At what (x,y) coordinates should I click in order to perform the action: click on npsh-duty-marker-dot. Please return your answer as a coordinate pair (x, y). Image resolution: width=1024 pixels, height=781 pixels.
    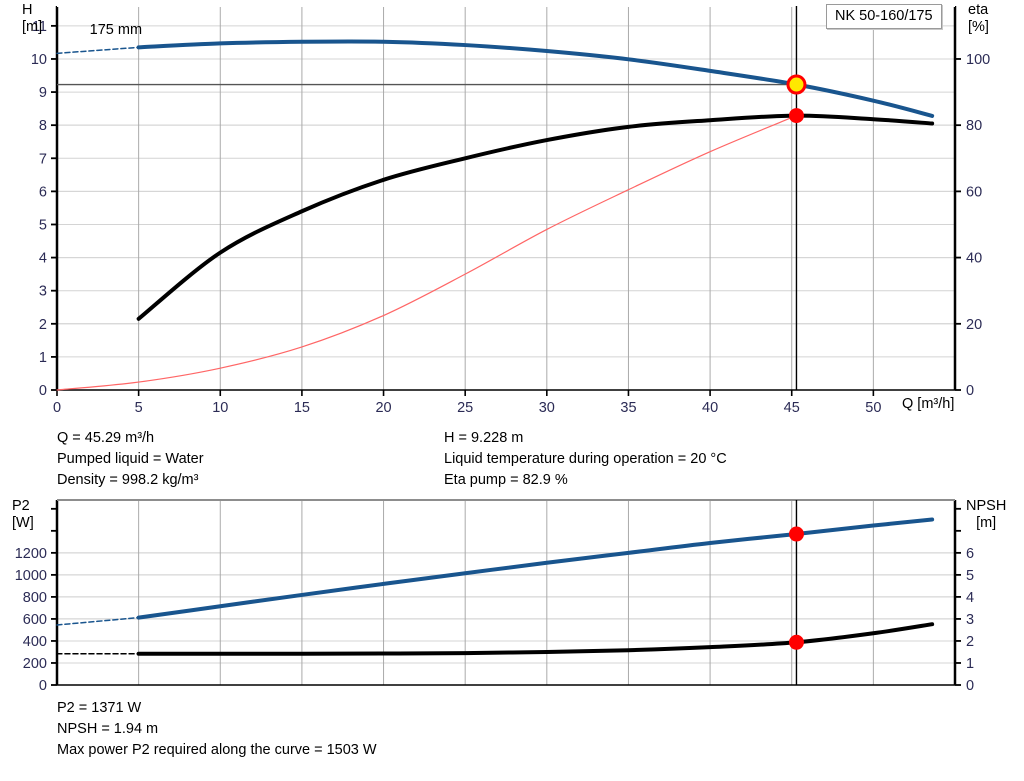
    Looking at the image, I should click on (796, 642).